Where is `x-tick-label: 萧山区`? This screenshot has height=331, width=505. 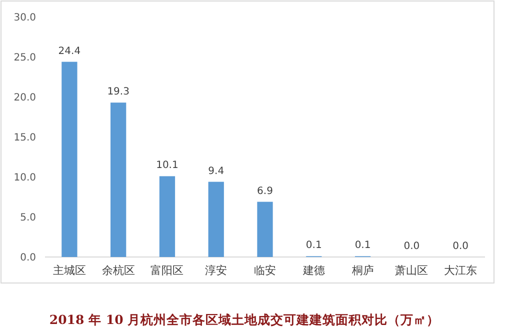 x-tick-label: 萧山区 is located at coordinates (411, 270).